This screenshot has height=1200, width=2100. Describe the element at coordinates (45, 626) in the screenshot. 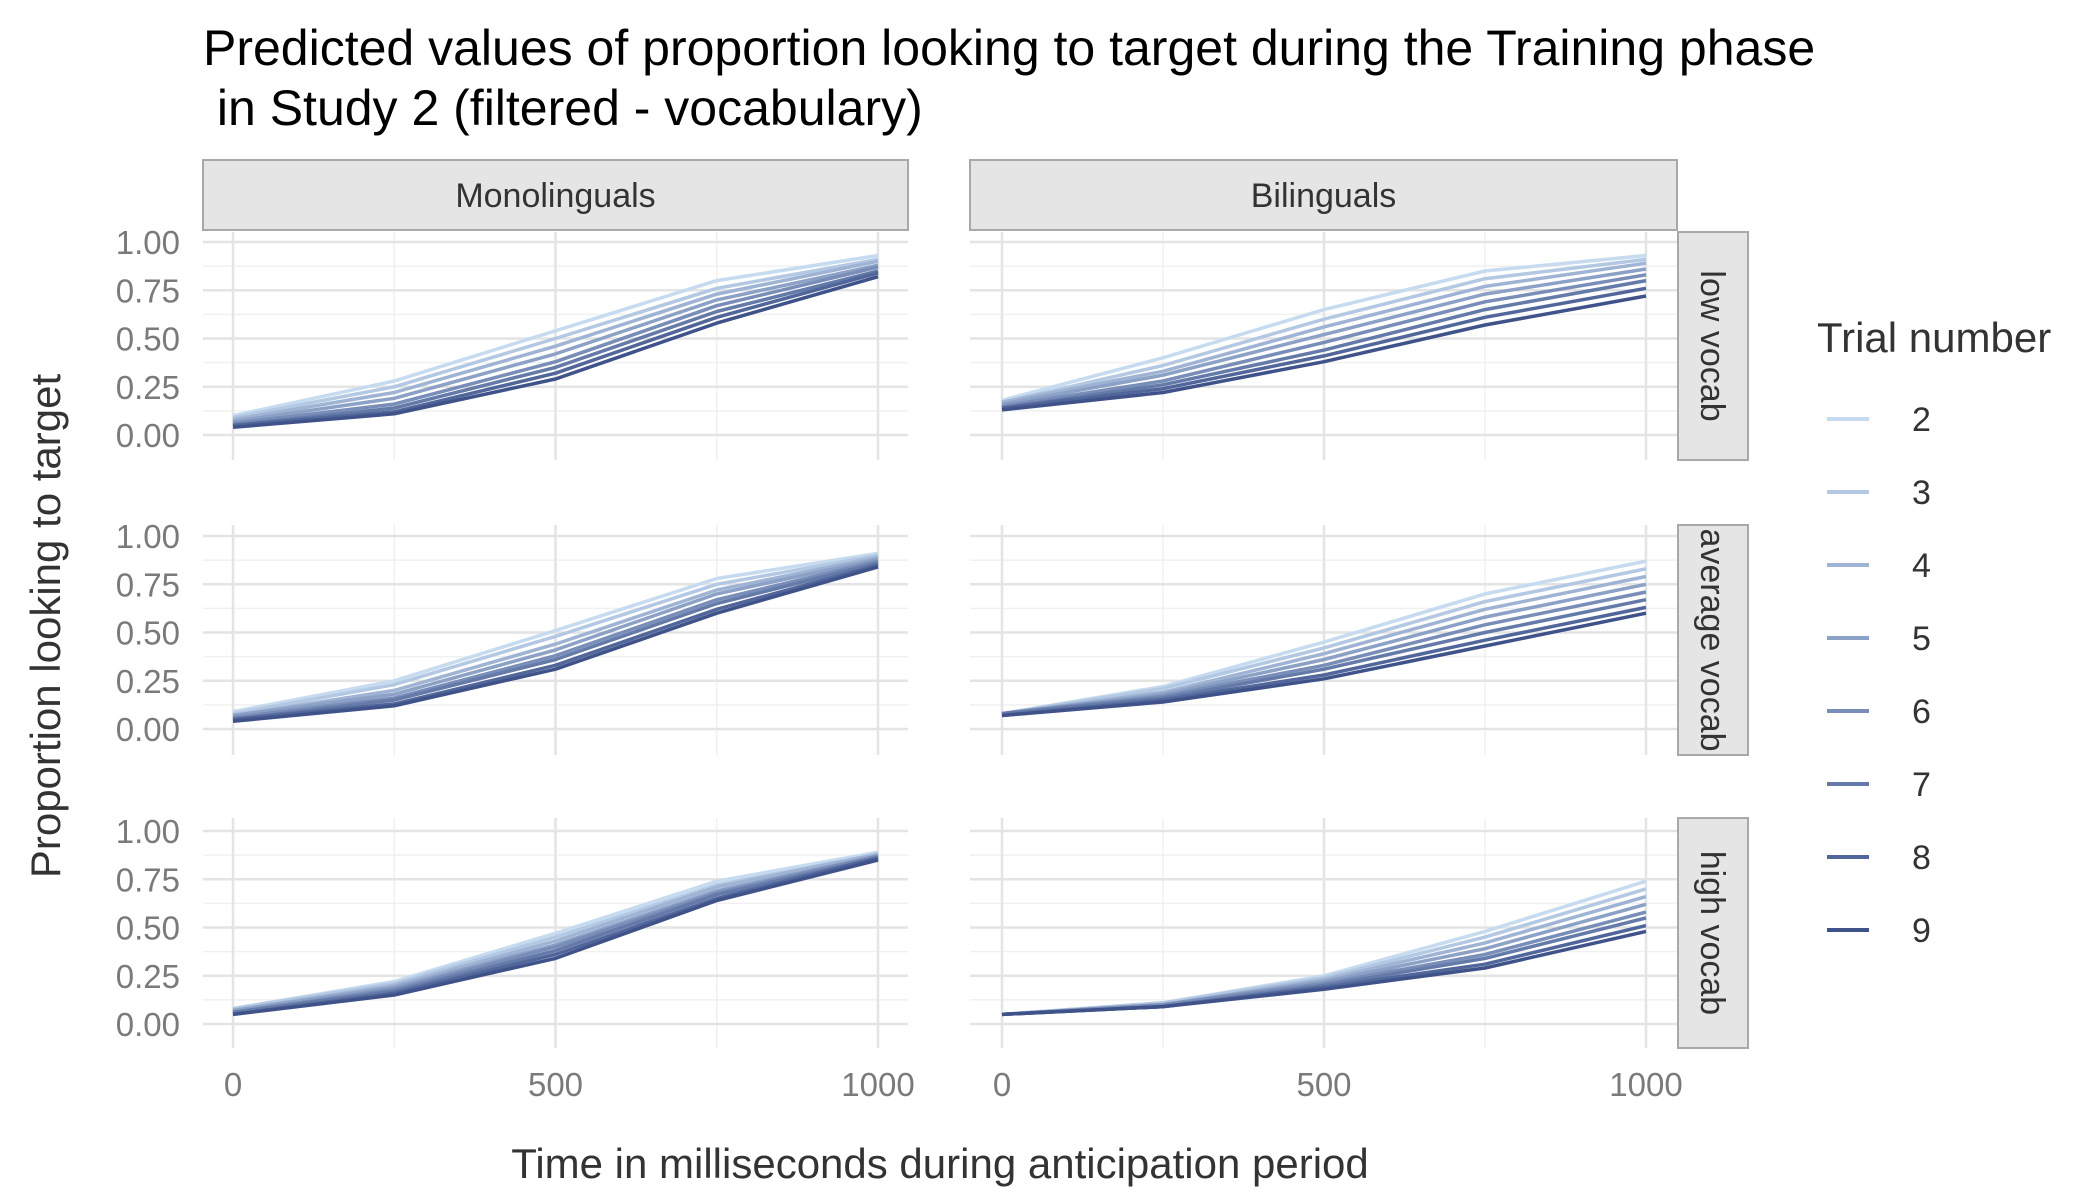

I see `y-axis-title: Proportion looking to target` at that location.